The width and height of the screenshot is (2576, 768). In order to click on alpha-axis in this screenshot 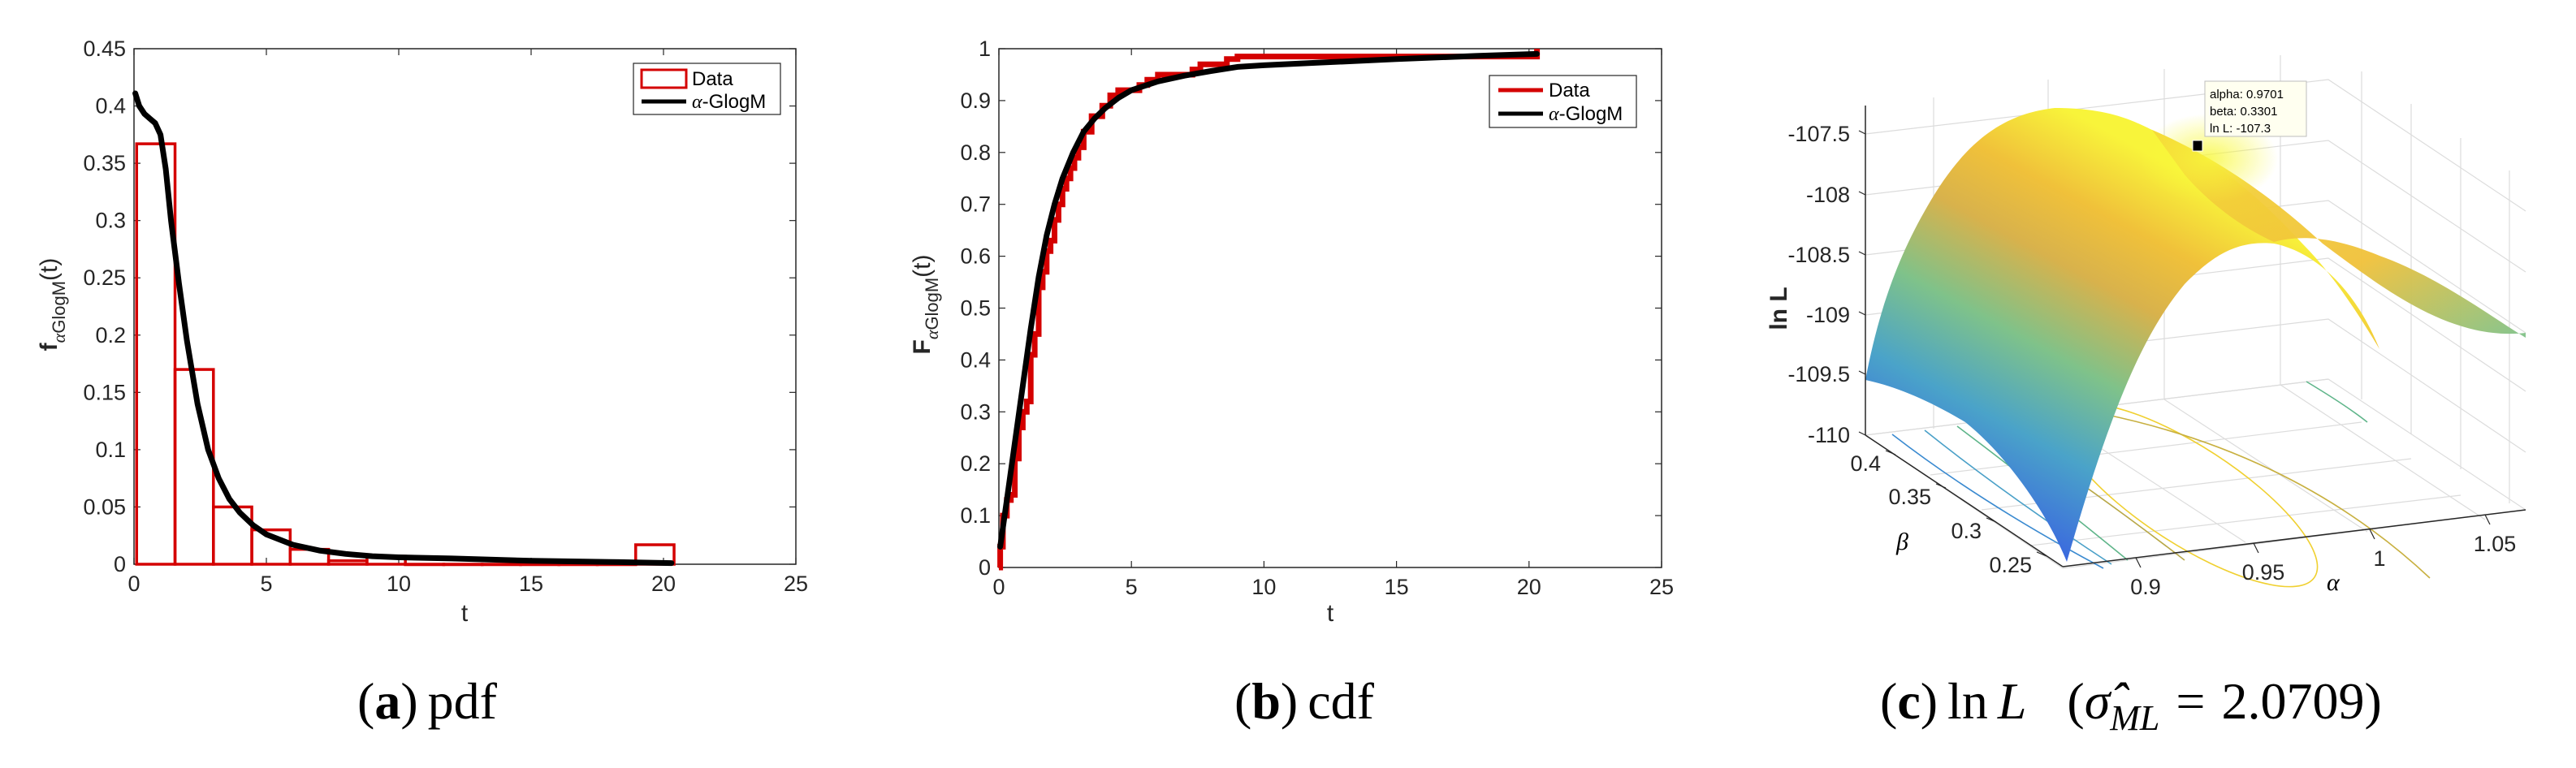, I will do `click(2294, 538)`.